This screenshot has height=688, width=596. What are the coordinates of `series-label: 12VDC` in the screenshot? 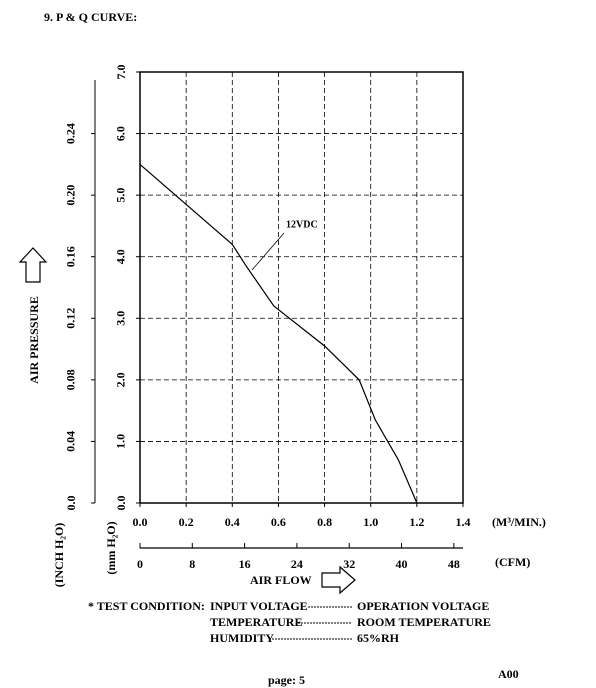 It's located at (302, 224).